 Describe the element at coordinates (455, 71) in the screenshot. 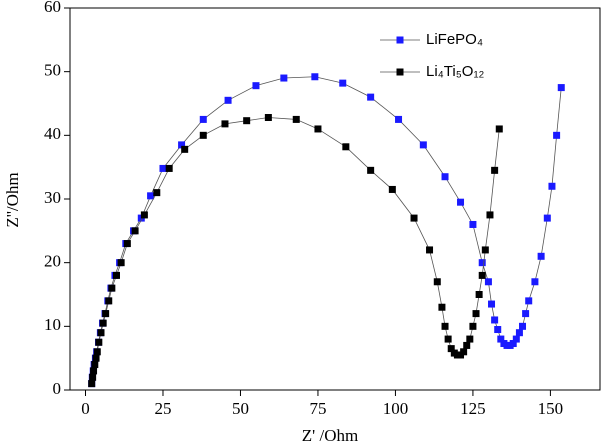

I see `legend-label: Li₄Ti₅O₁₂` at that location.